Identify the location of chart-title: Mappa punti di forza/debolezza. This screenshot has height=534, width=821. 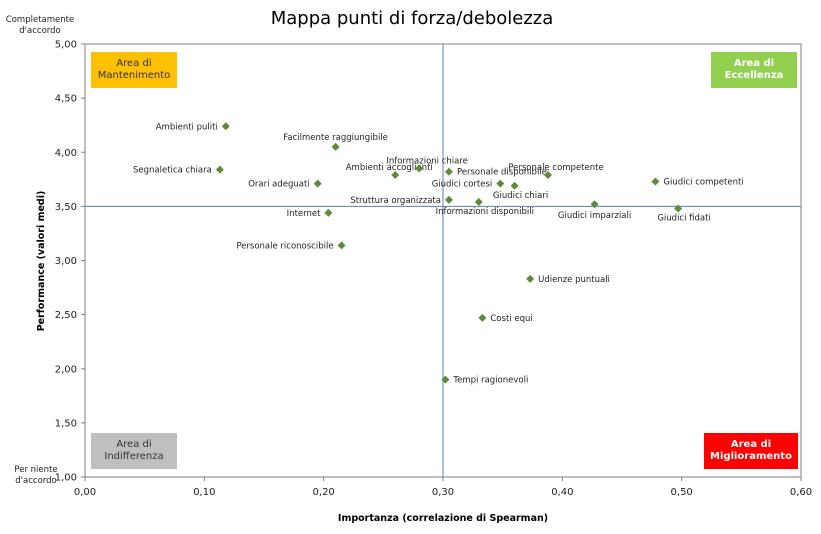
(412, 18).